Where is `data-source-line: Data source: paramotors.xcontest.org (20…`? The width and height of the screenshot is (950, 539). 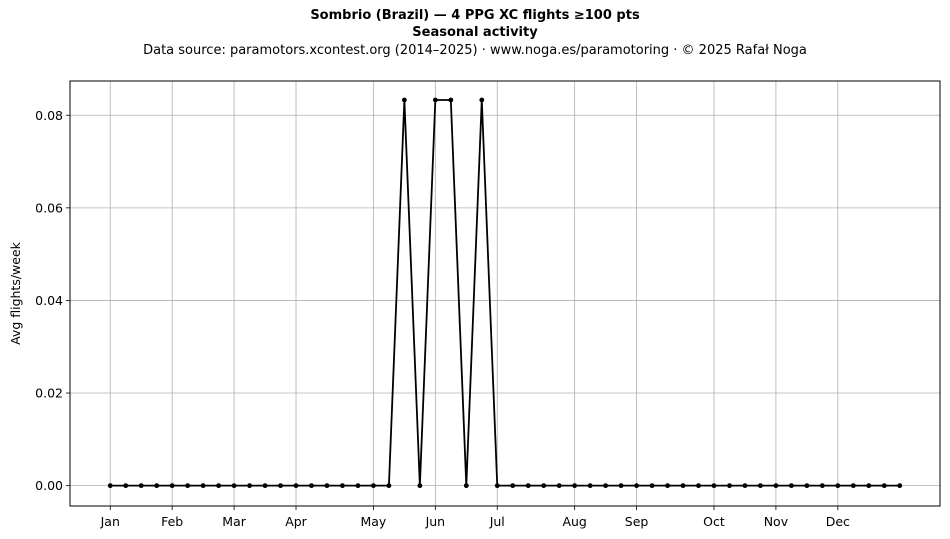
data-source-line: Data source: paramotors.xcontest.org (20… is located at coordinates (475, 50).